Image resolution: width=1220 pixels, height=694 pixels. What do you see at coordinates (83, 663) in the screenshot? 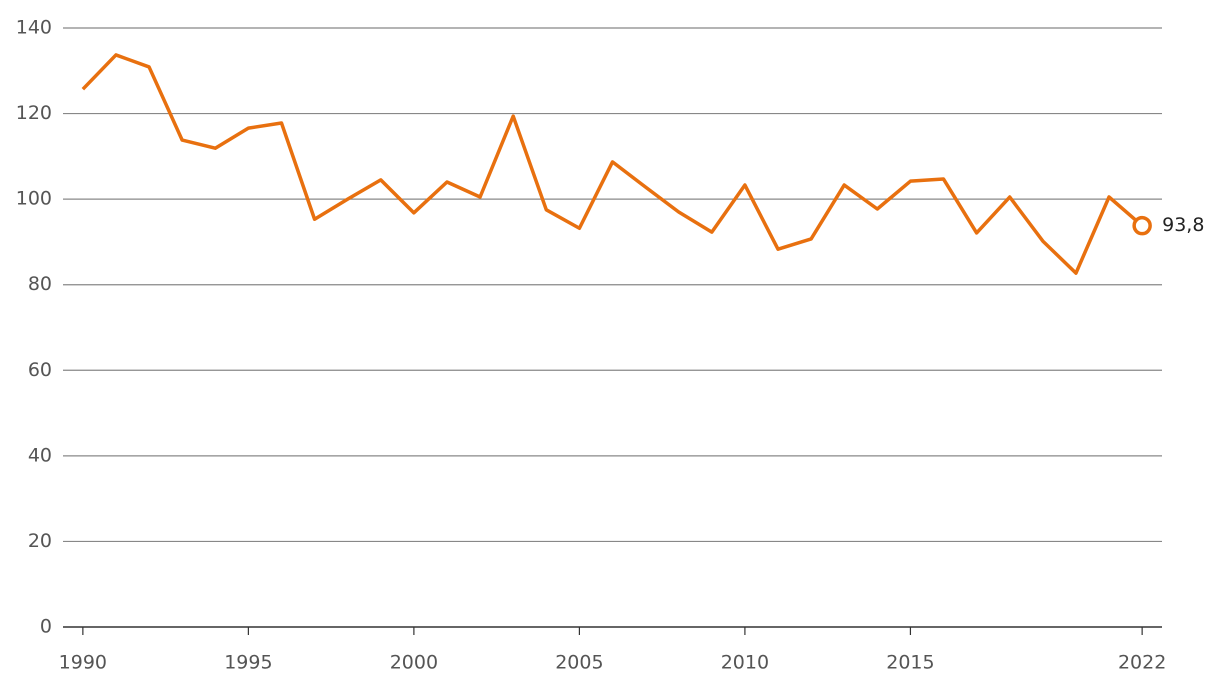
I see `x-tick-label: 1990` at bounding box center [83, 663].